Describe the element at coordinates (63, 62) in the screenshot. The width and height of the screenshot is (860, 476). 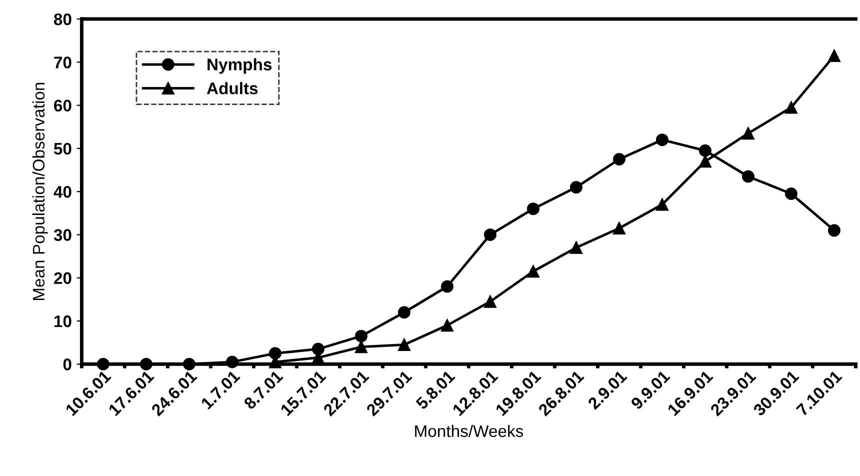
I see `y-tick-label: 70` at that location.